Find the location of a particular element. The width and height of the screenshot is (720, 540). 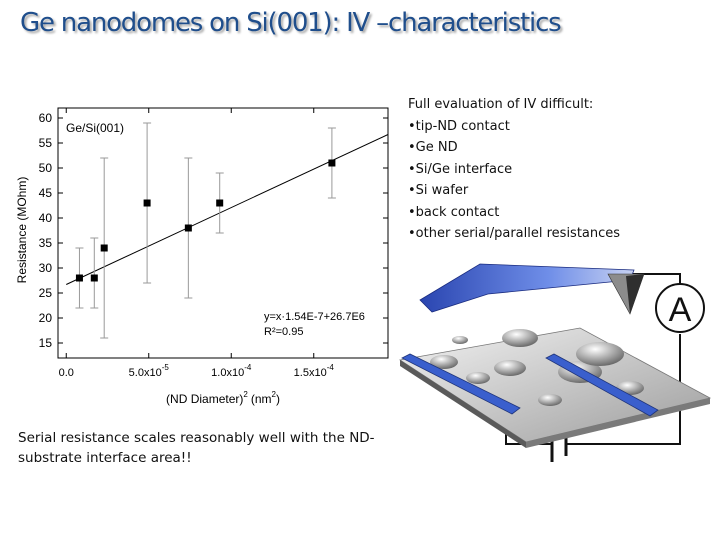

nanodome-surface is located at coordinates (555, 387).